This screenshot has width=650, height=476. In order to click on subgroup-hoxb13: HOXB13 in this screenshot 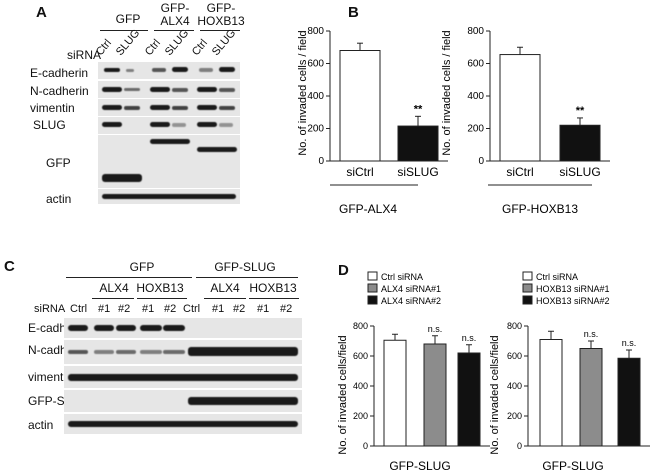, I will do `click(160, 288)`.